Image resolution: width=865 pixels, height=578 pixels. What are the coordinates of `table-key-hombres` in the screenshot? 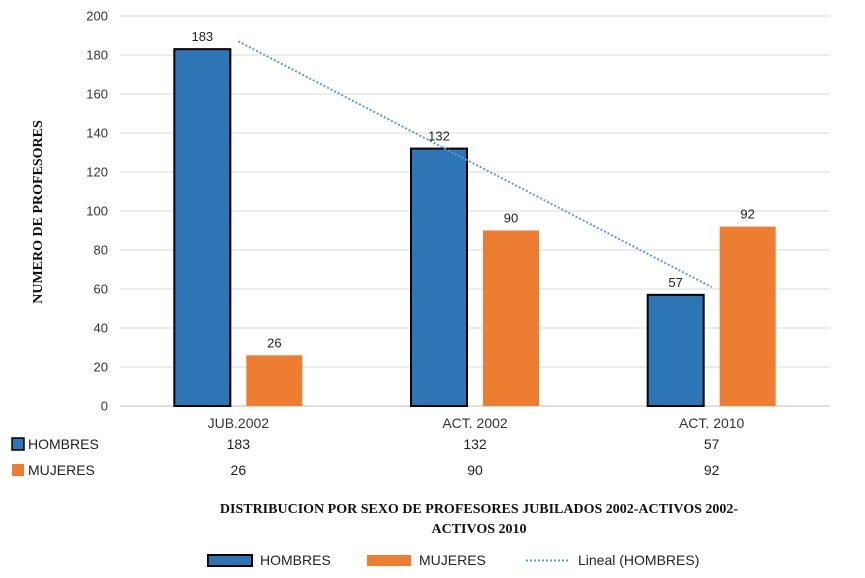 It's located at (18, 444).